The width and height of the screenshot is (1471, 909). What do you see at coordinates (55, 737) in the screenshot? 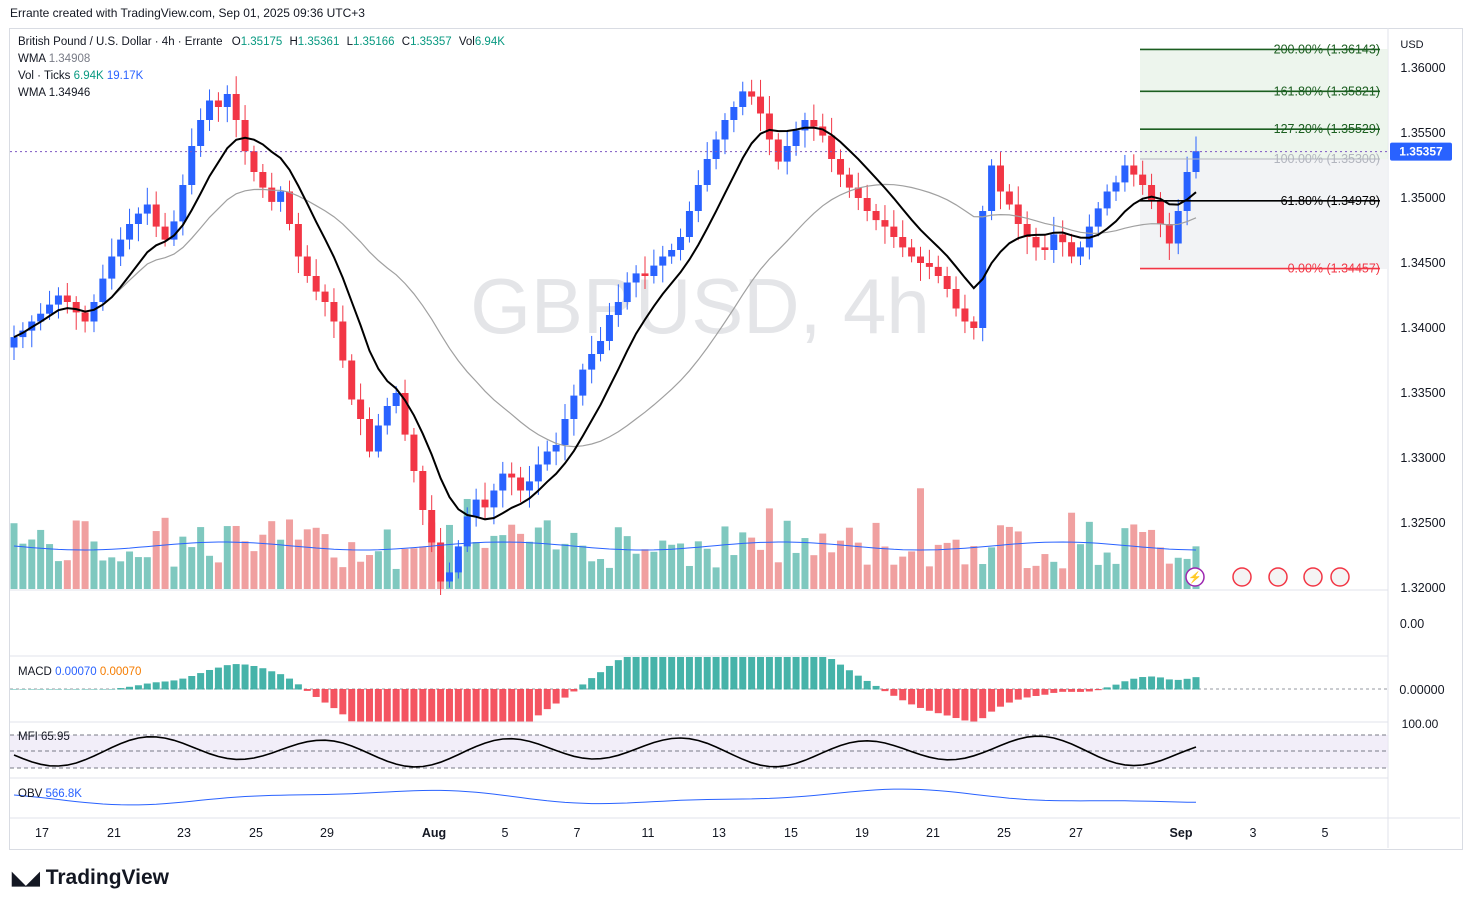
I see `mfi-value: 65.95` at bounding box center [55, 737].